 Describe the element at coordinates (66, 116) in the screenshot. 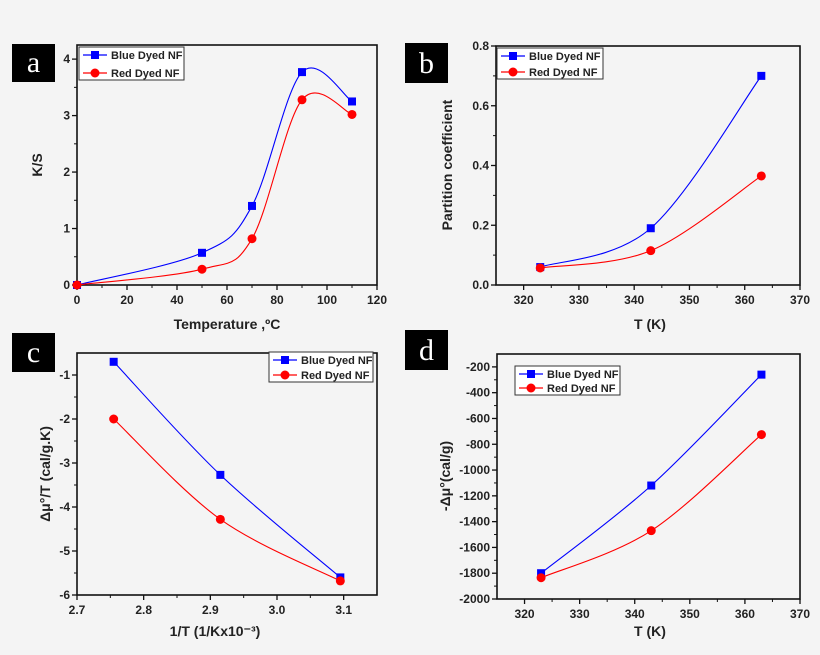

I see `y-tick-label: 3` at that location.